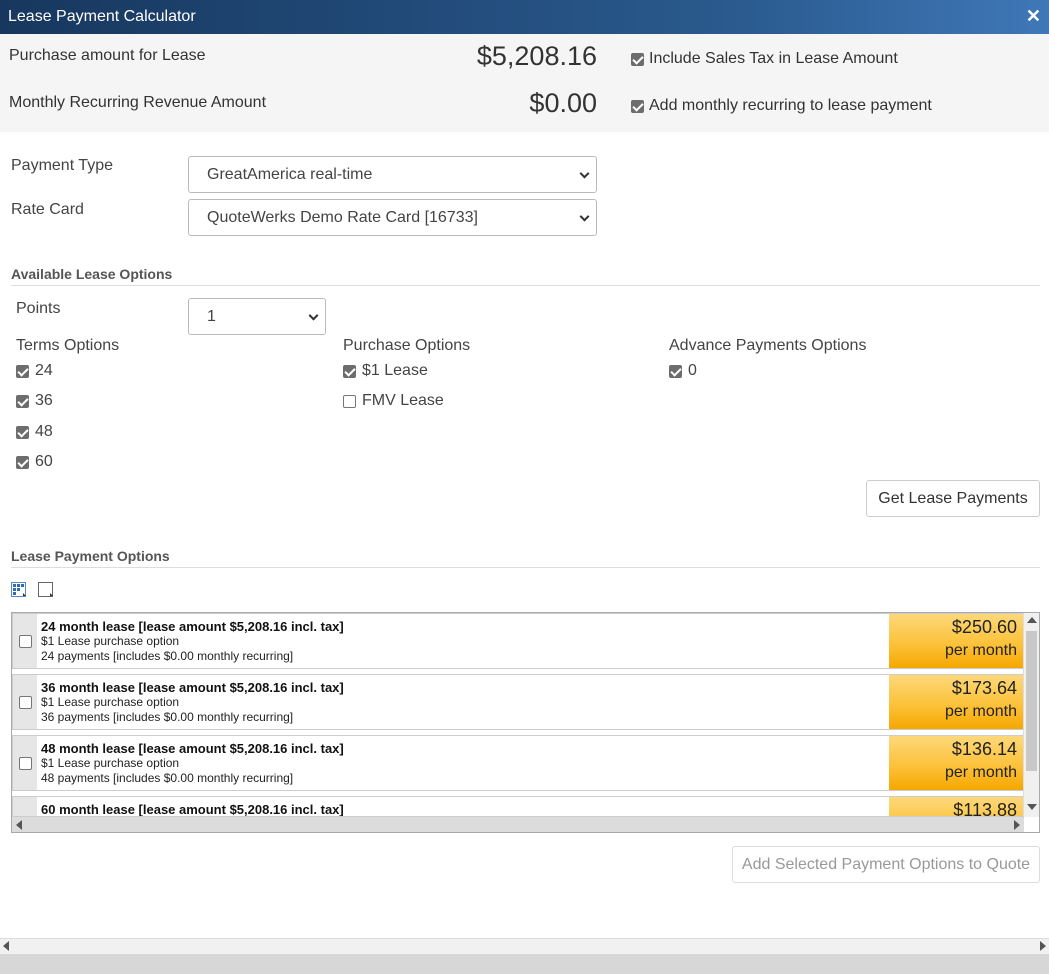 Image resolution: width=1049 pixels, height=974 pixels. Describe the element at coordinates (44, 461) in the screenshot. I see `term-option-label: 60` at that location.